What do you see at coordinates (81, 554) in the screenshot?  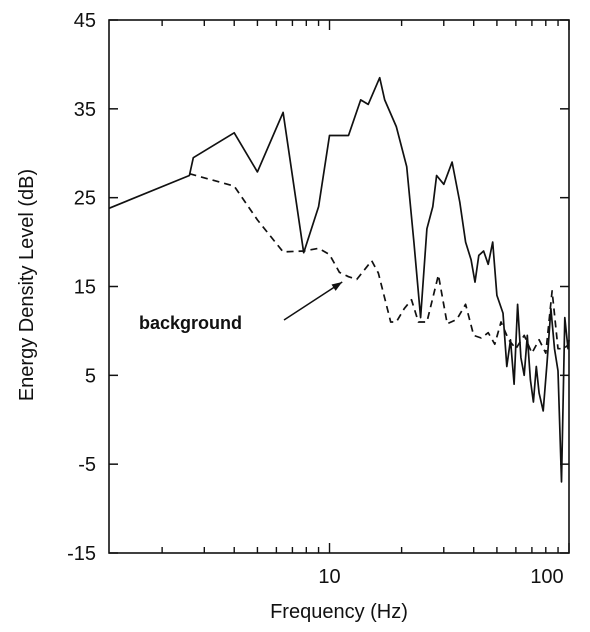 I see `y-tick-label: -15` at bounding box center [81, 554].